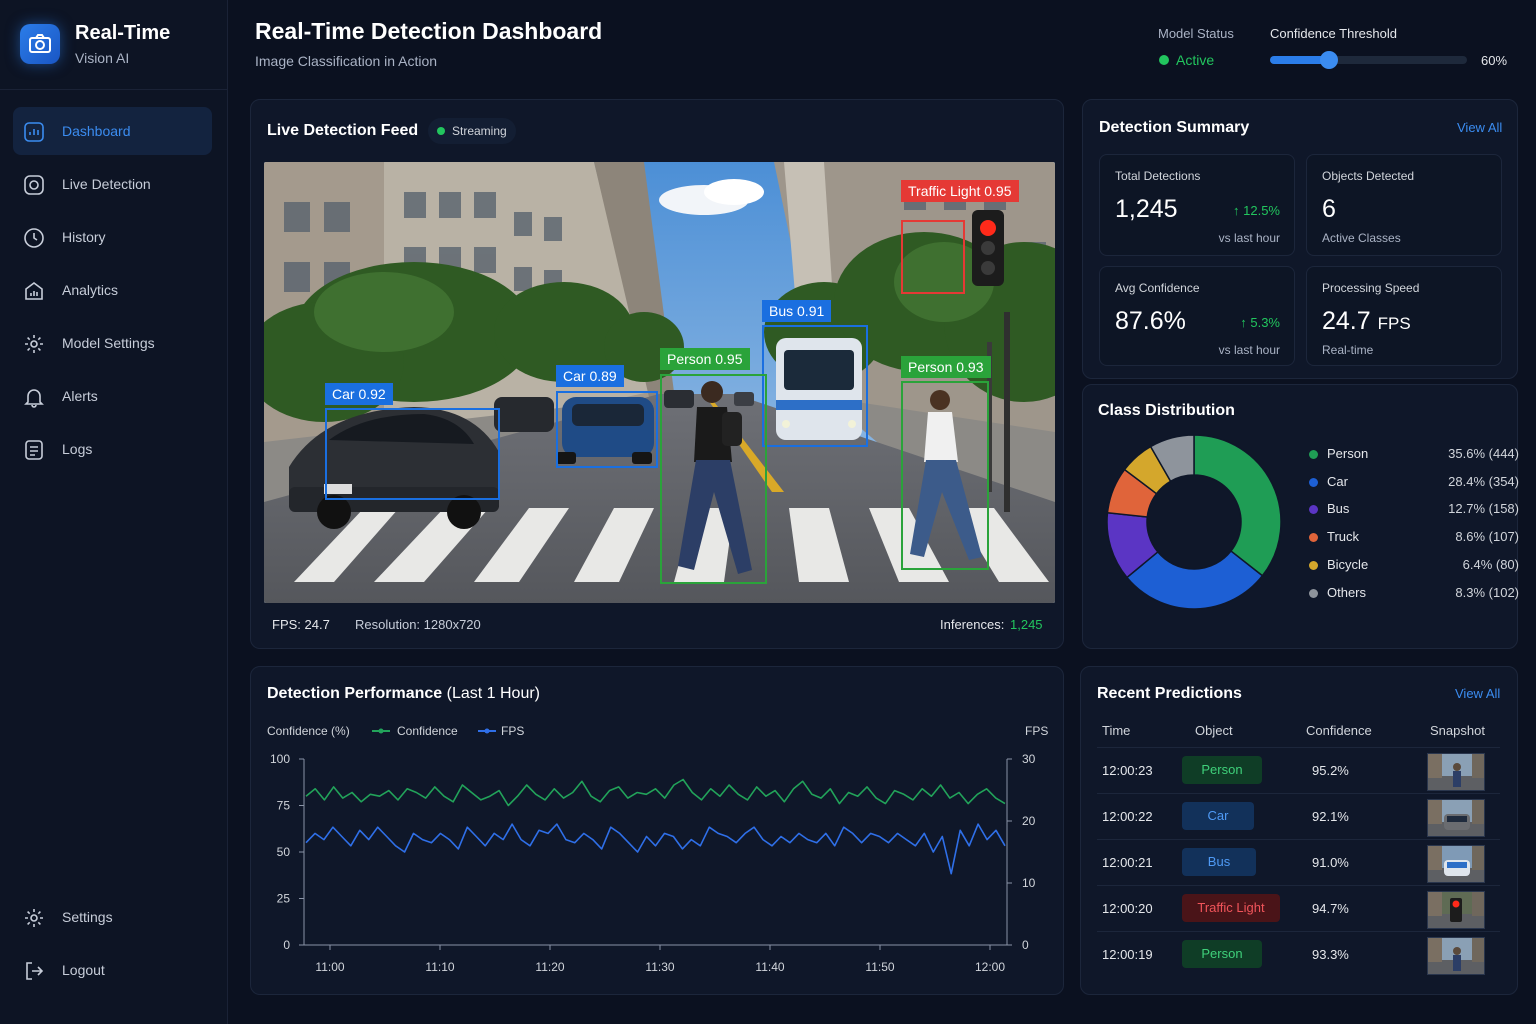 This screenshot has height=1024, width=1536. Describe the element at coordinates (280, 759) in the screenshot. I see `y-tick-label: 100` at that location.